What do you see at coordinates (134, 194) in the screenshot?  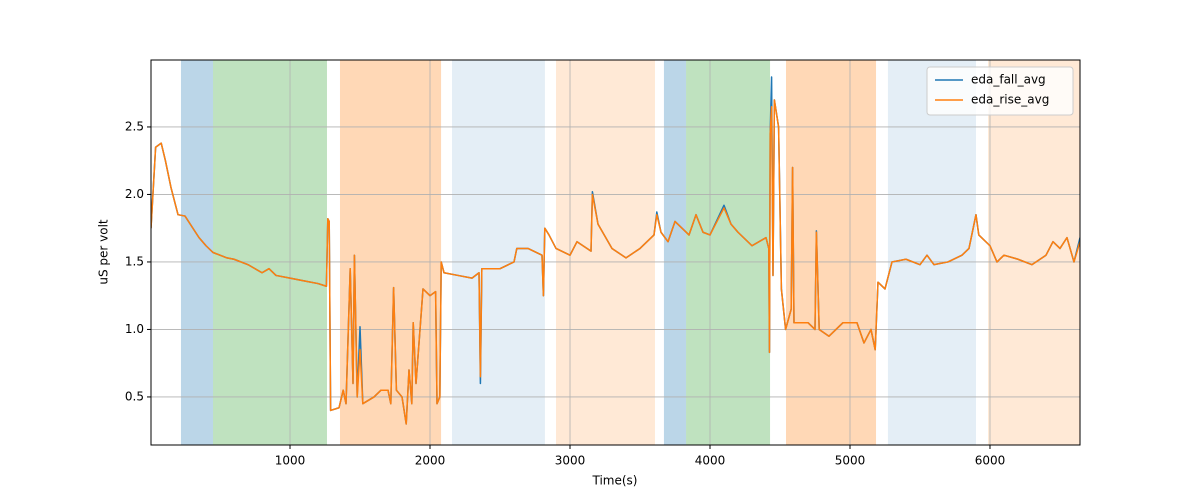 I see `y-tick-label: 2.0` at bounding box center [134, 194].